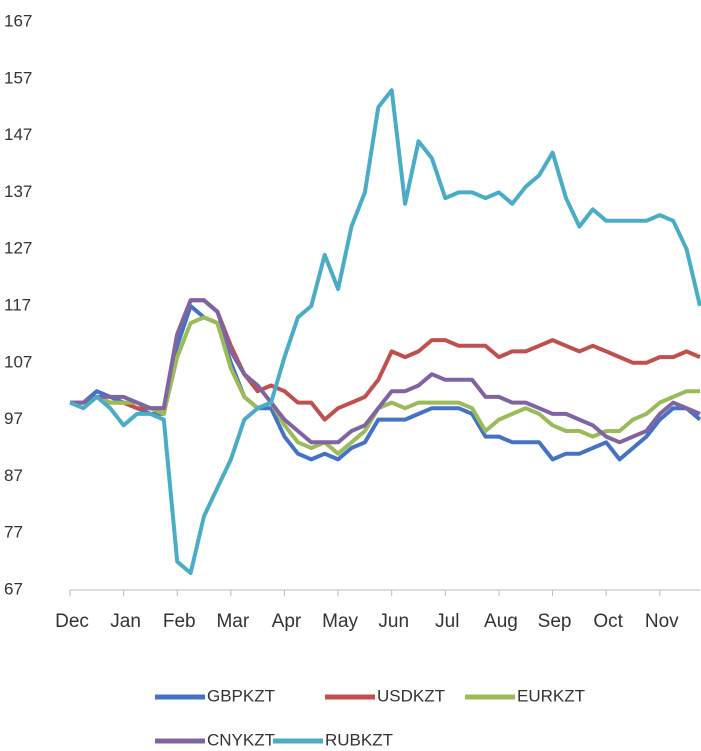 The image size is (701, 751). I want to click on x-tick-label: Jun, so click(393, 621).